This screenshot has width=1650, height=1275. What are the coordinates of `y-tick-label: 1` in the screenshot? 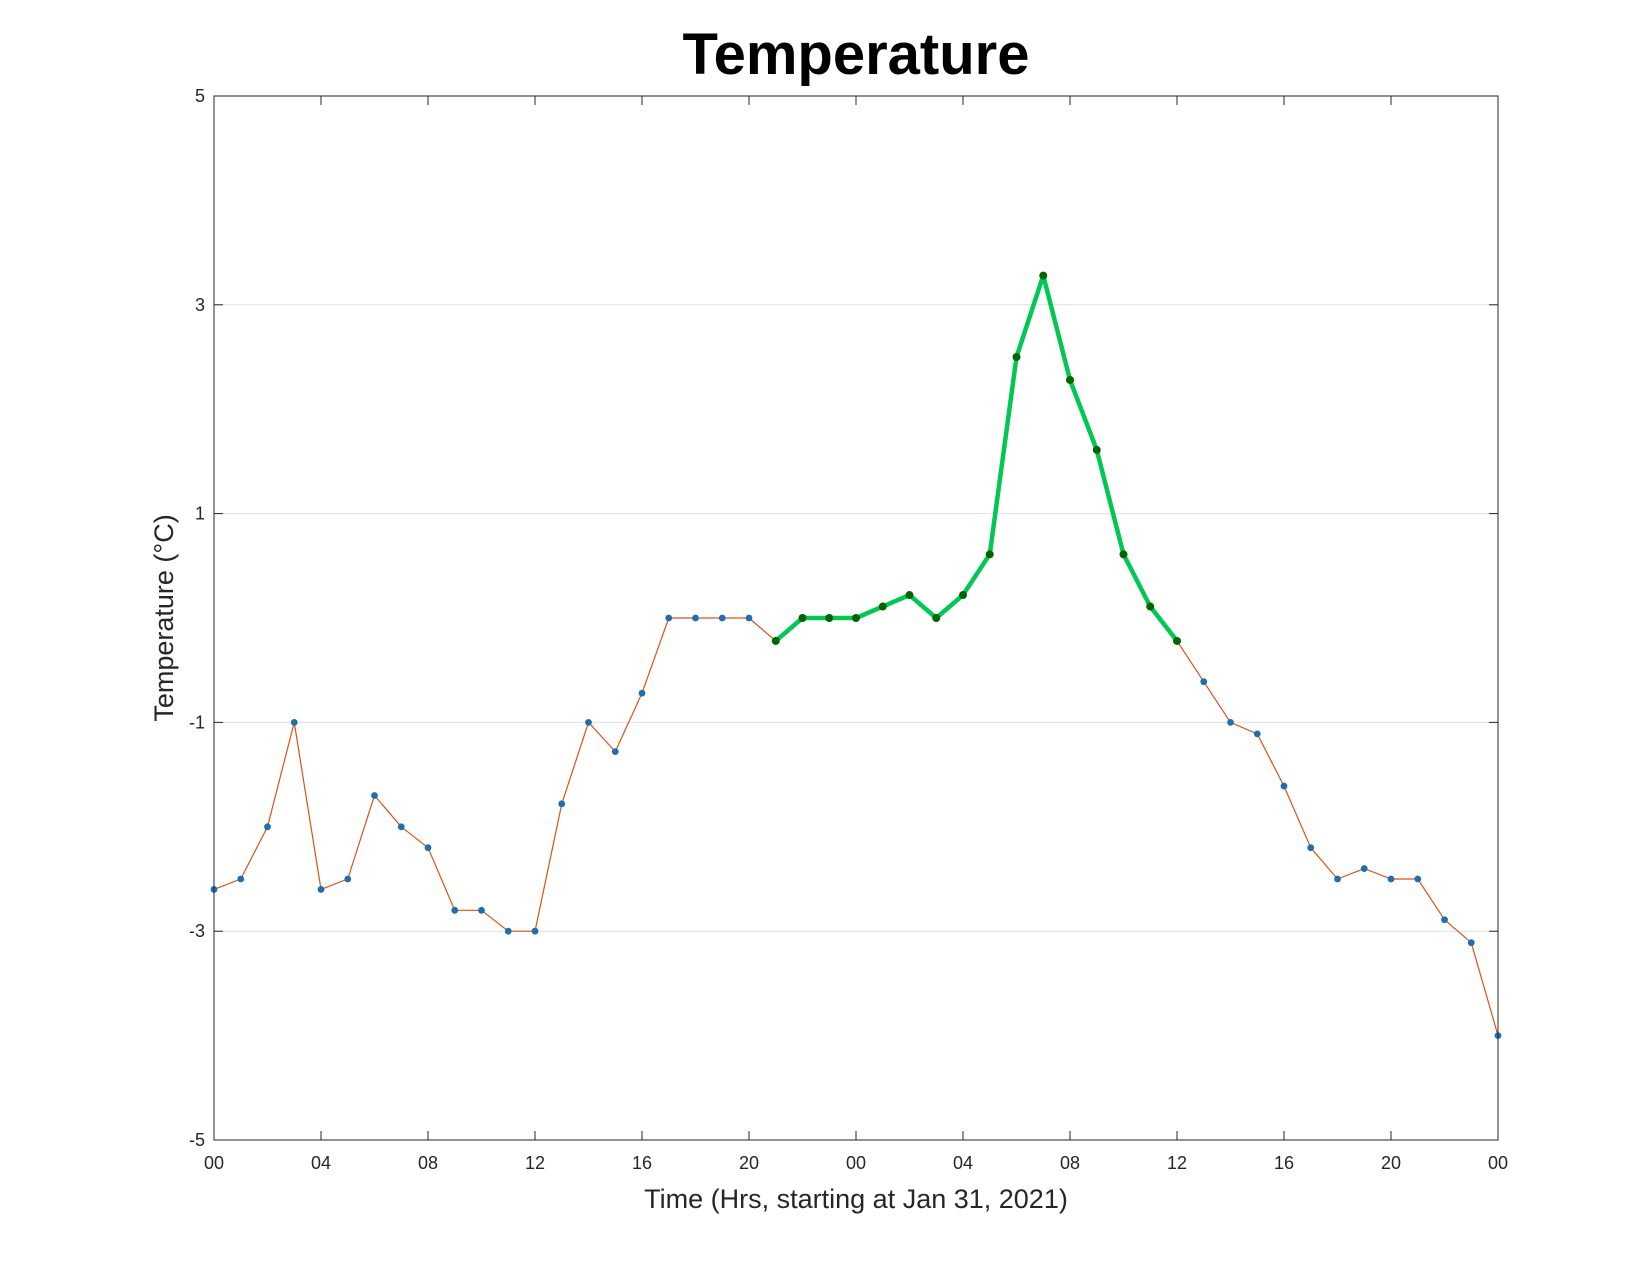 It's located at (200, 514).